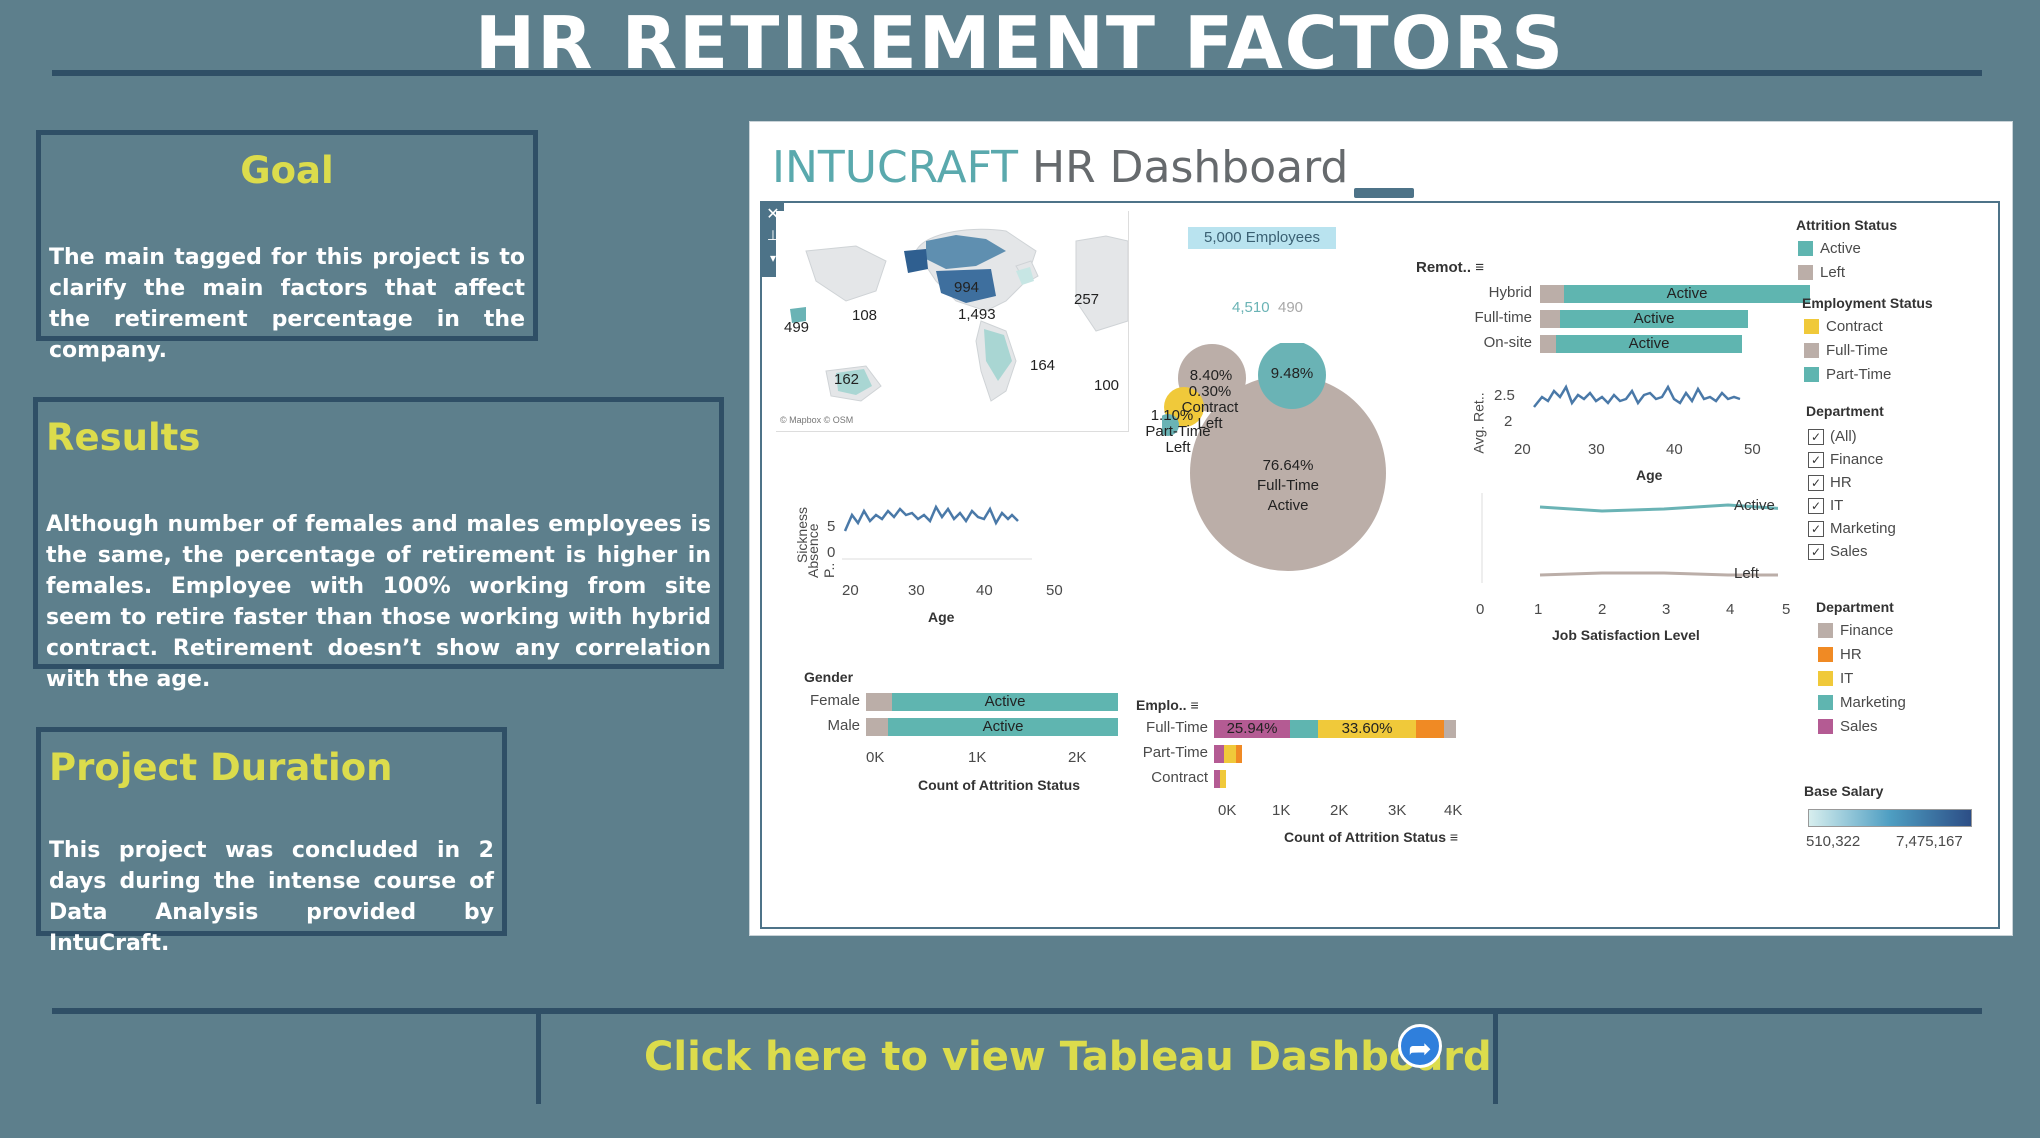  I want to click on attrition-legend-title: Attrition Status, so click(1847, 225).